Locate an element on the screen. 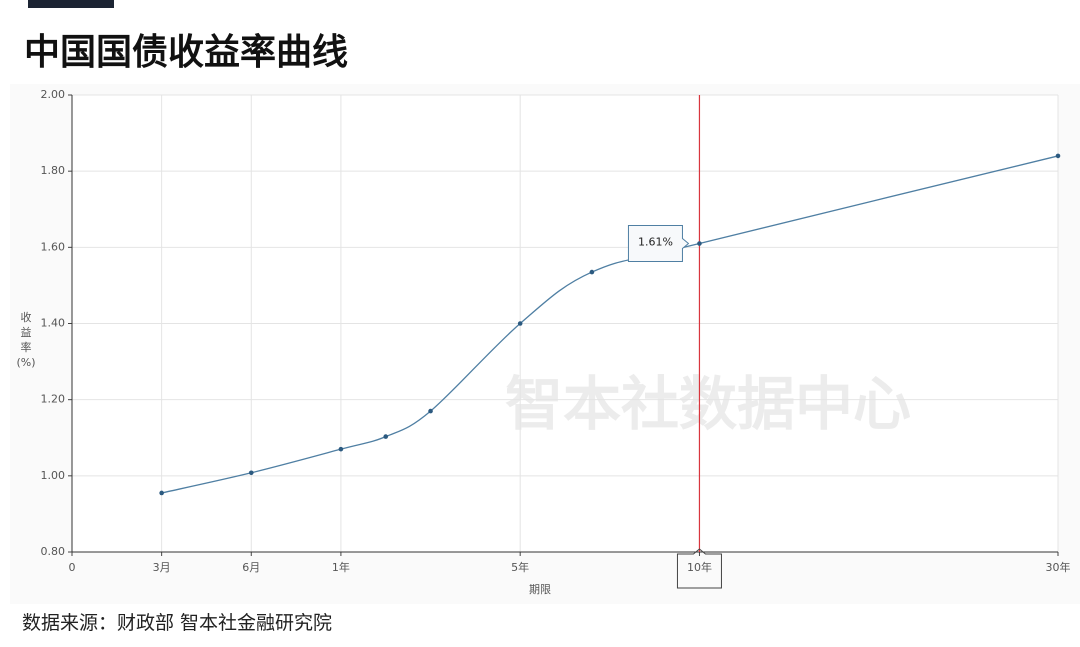 The image size is (1080, 647). y-tick-label: 1.00 is located at coordinates (53, 475).